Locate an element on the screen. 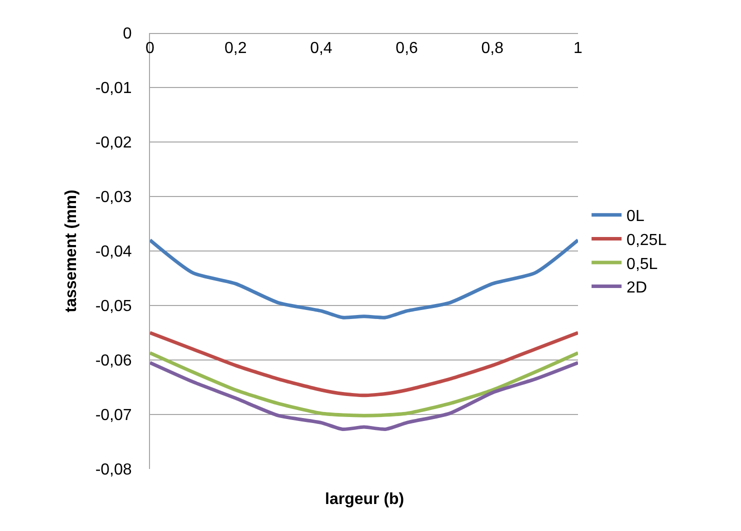 This screenshot has width=741, height=531. x-tick-label: 0,2 is located at coordinates (235, 49).